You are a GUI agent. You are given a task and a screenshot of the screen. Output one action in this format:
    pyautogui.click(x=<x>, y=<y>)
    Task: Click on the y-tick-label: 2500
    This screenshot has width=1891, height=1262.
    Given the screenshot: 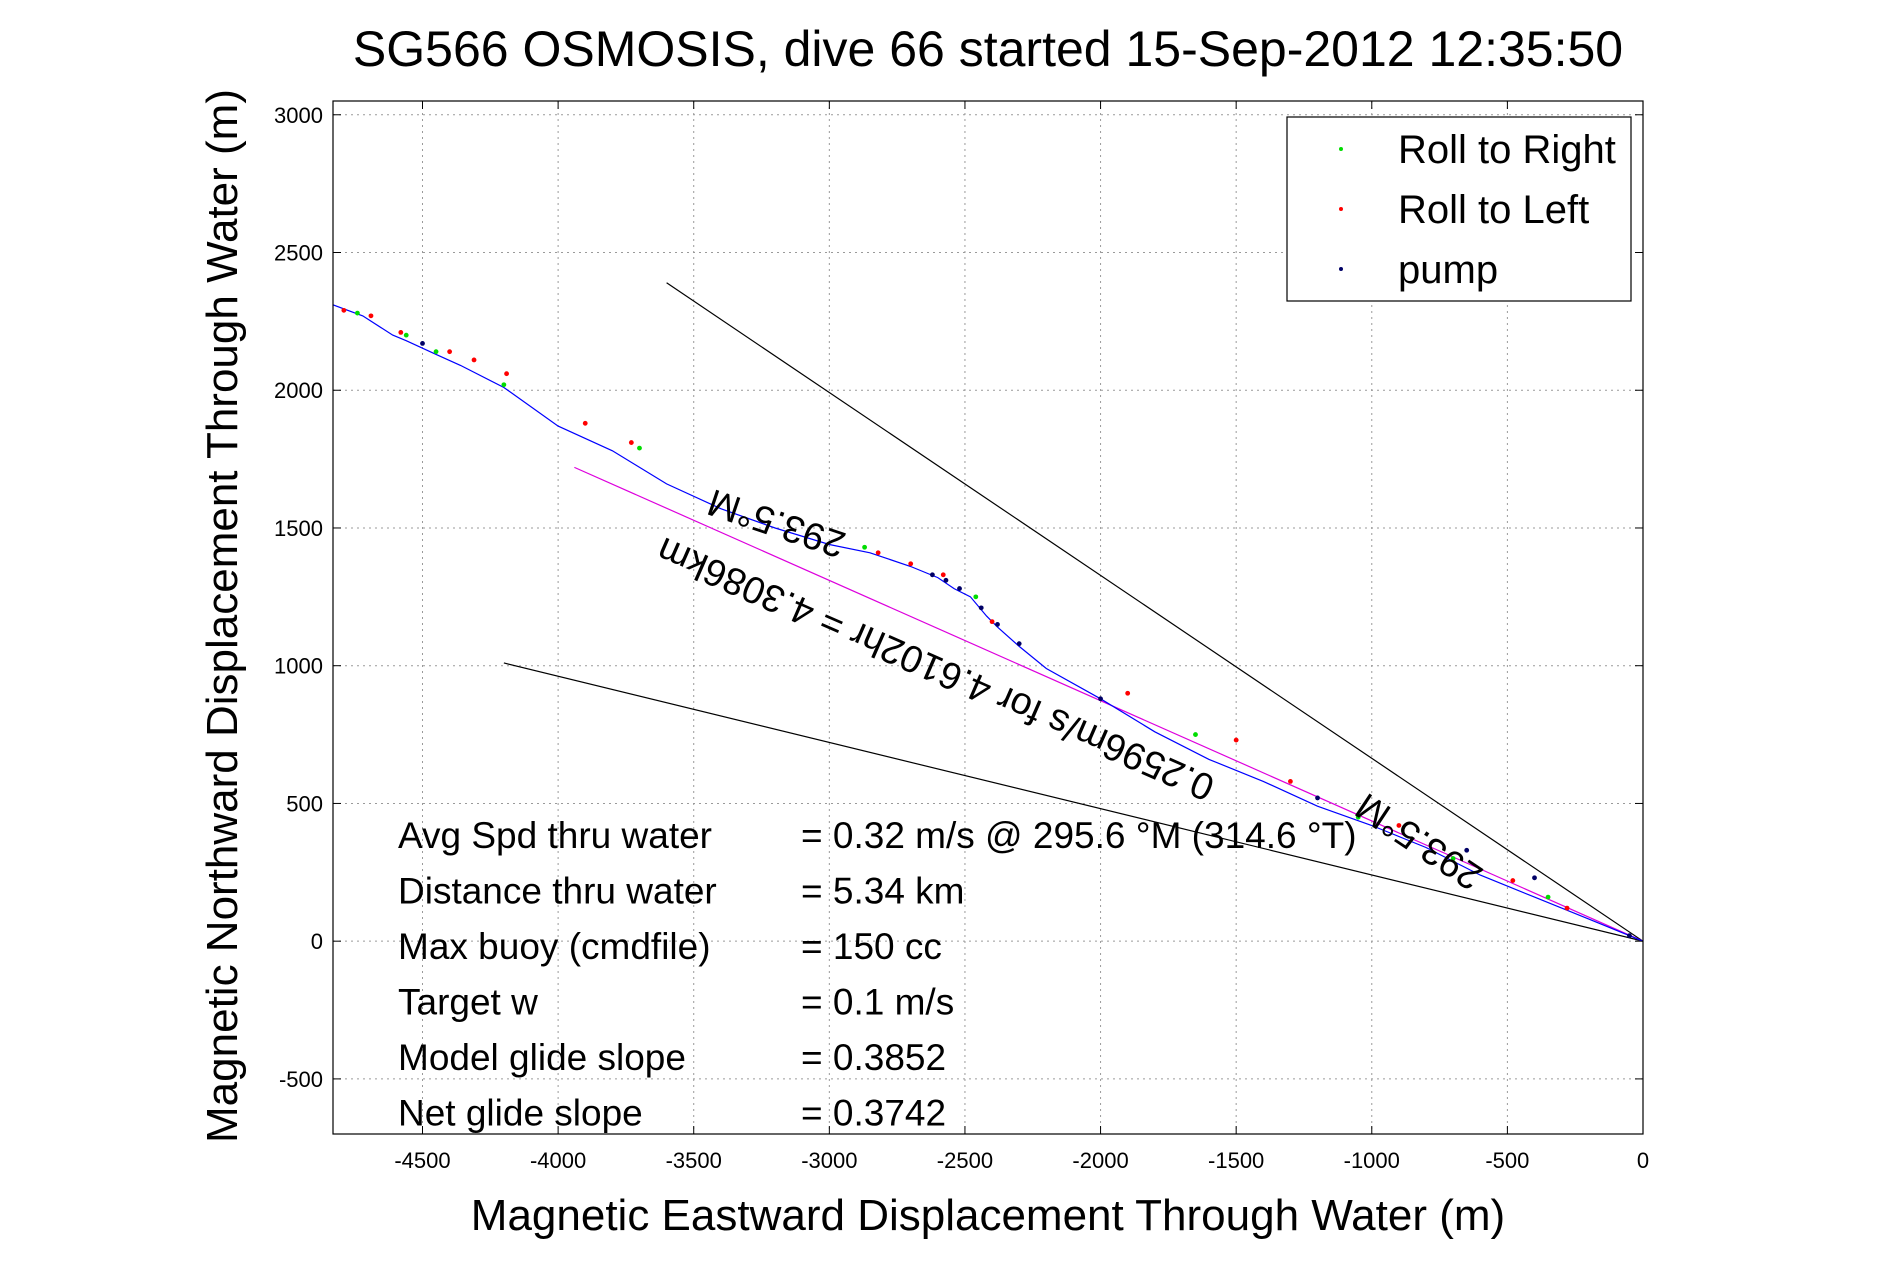 What is the action you would take?
    pyautogui.click(x=298, y=253)
    